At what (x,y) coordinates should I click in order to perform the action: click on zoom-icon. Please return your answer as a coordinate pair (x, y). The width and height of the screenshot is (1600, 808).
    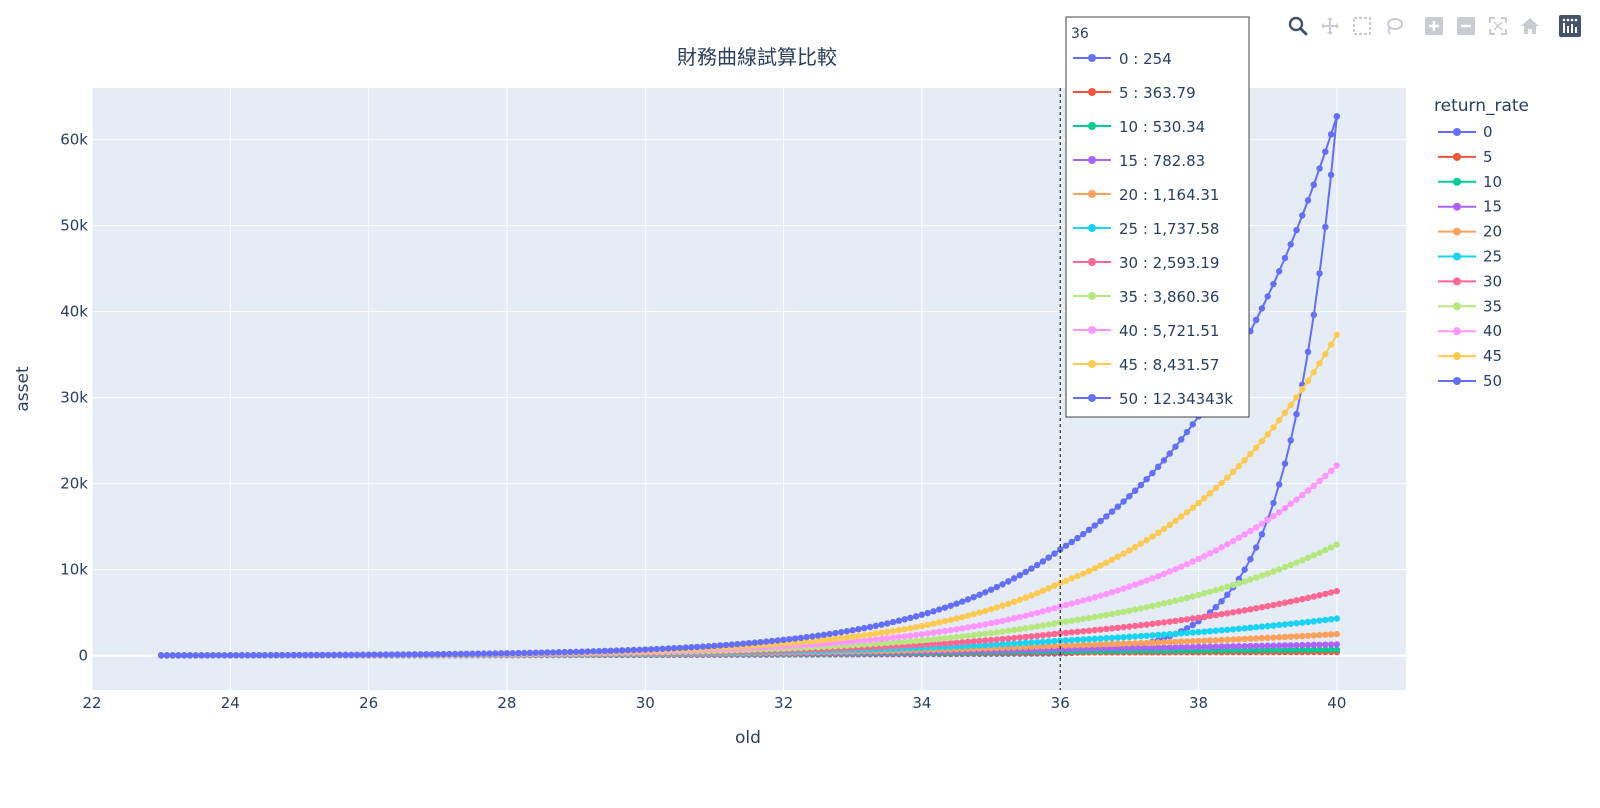
    Looking at the image, I should click on (1298, 26).